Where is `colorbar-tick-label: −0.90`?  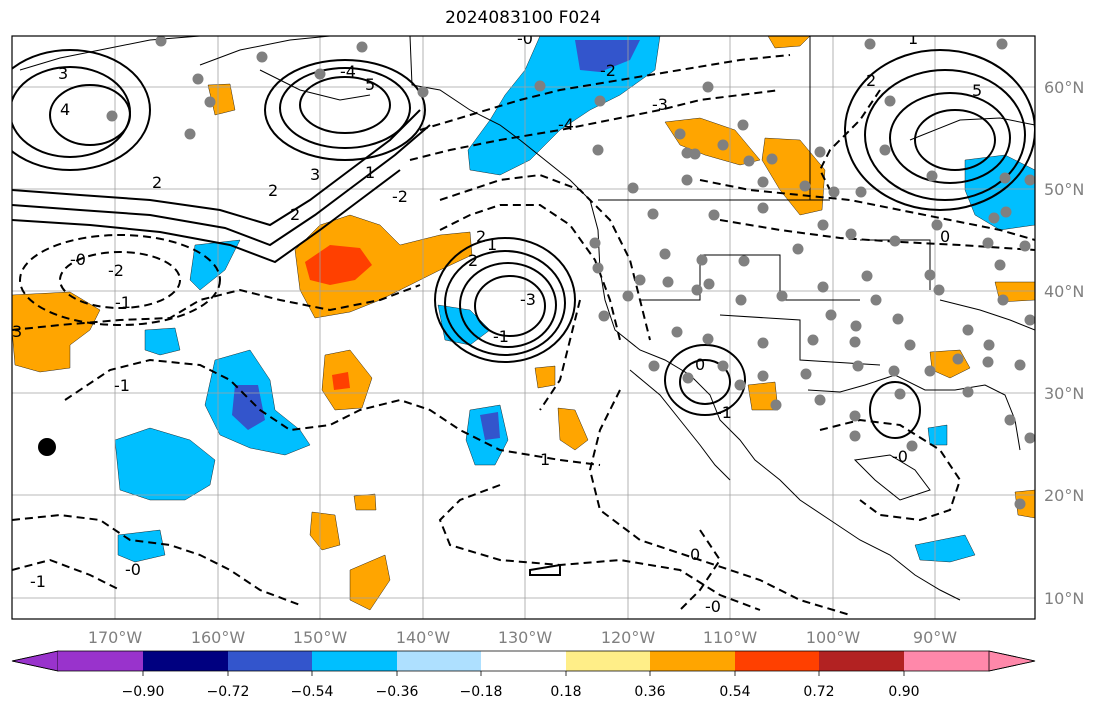 colorbar-tick-label: −0.90 is located at coordinates (143, 692).